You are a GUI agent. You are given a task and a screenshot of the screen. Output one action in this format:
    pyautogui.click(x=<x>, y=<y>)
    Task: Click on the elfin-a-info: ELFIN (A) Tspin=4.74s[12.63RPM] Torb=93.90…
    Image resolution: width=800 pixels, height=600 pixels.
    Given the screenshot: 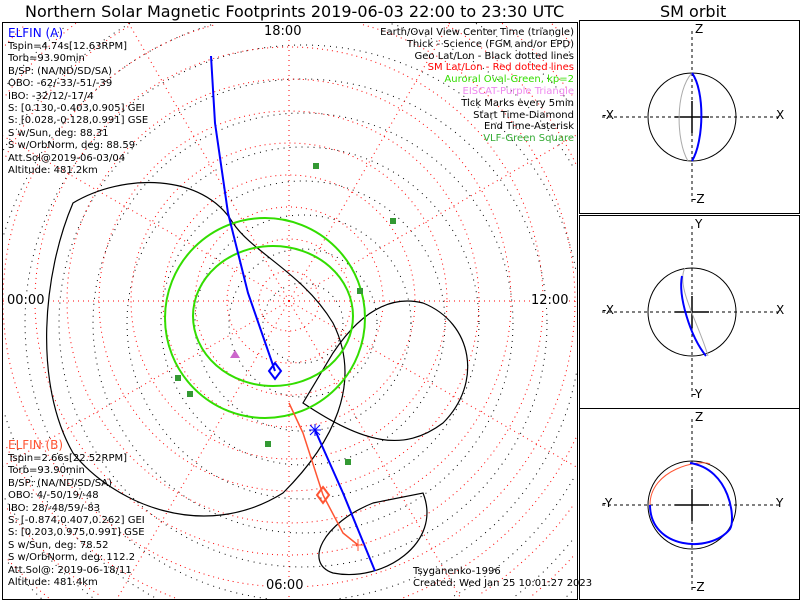 What is the action you would take?
    pyautogui.click(x=78, y=101)
    